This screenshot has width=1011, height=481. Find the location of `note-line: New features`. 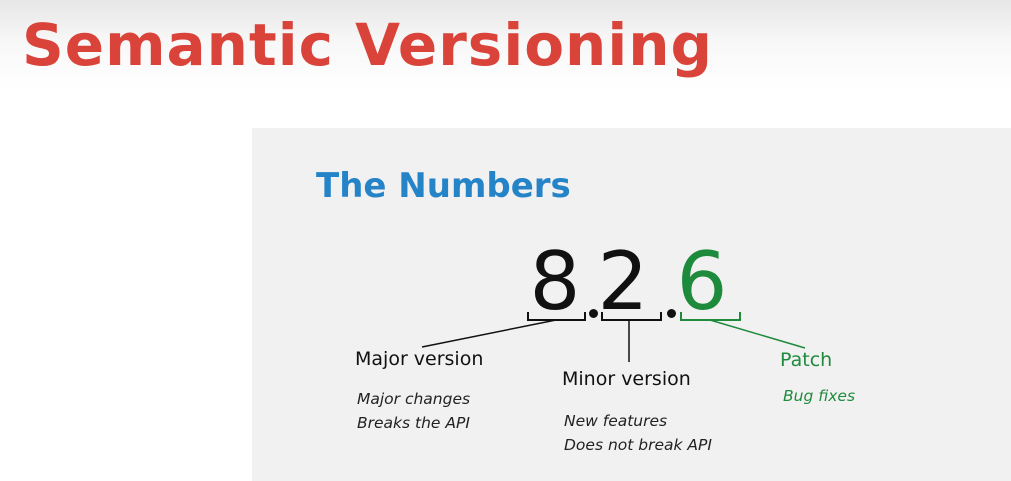

note-line: New features is located at coordinates (616, 421).